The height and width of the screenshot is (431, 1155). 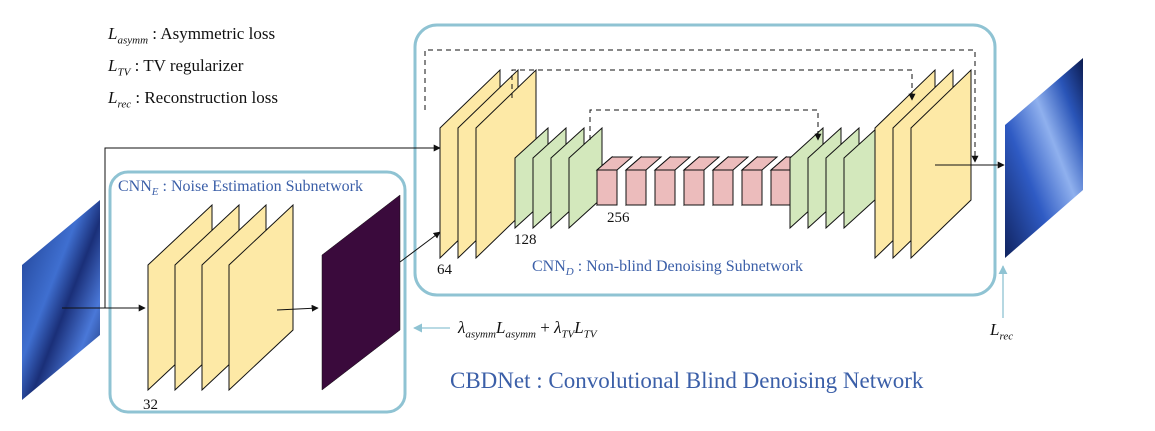 I want to click on legend-asymm-symbol: L, so click(x=113, y=33).